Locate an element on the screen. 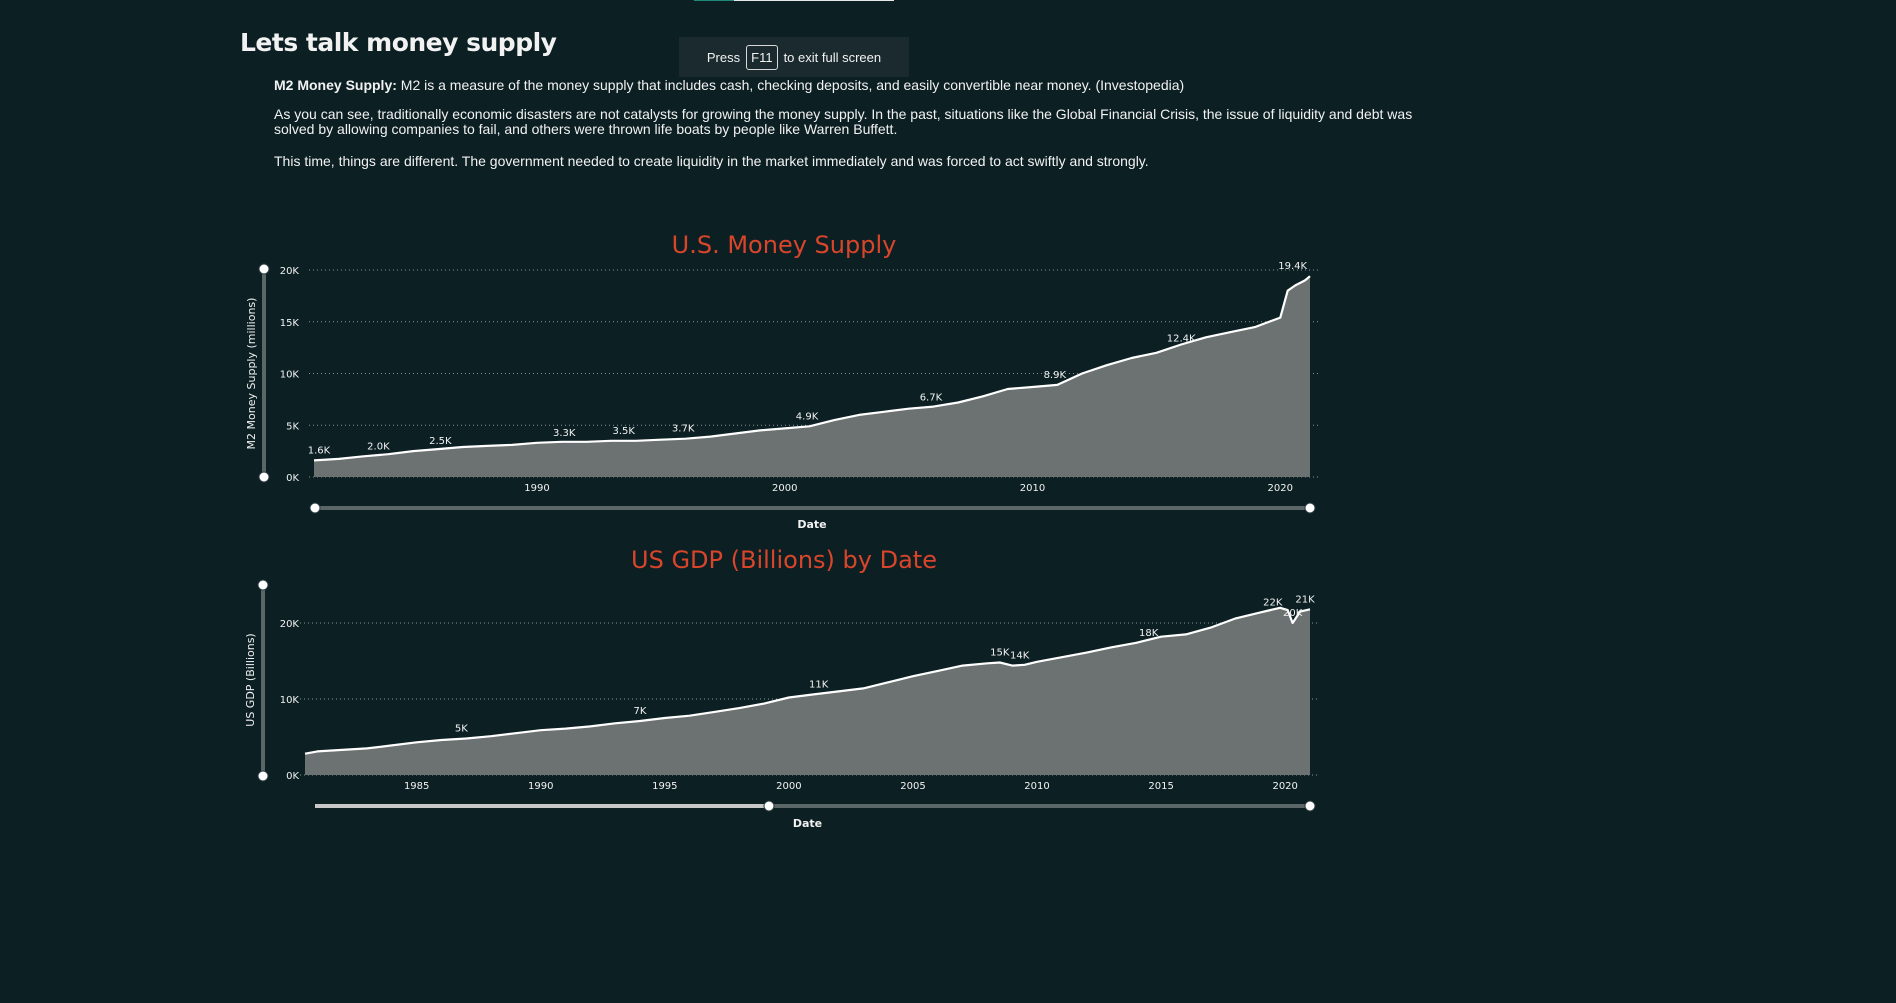  data-label: 21K is located at coordinates (1305, 599).